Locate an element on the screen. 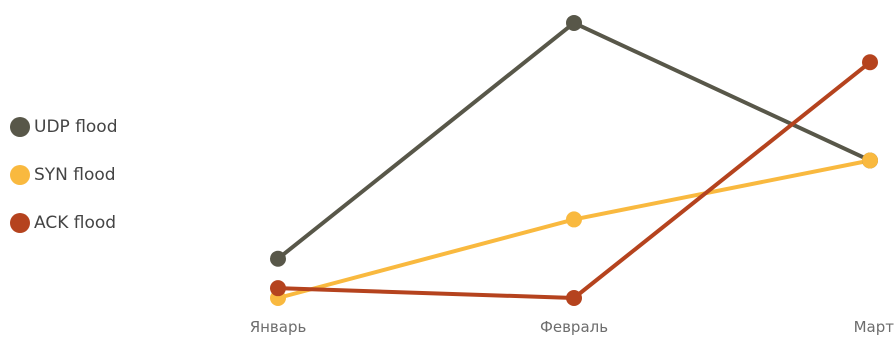 The height and width of the screenshot is (340, 896). legend: UDP flood SYN flood ACK flood is located at coordinates (64, 187).